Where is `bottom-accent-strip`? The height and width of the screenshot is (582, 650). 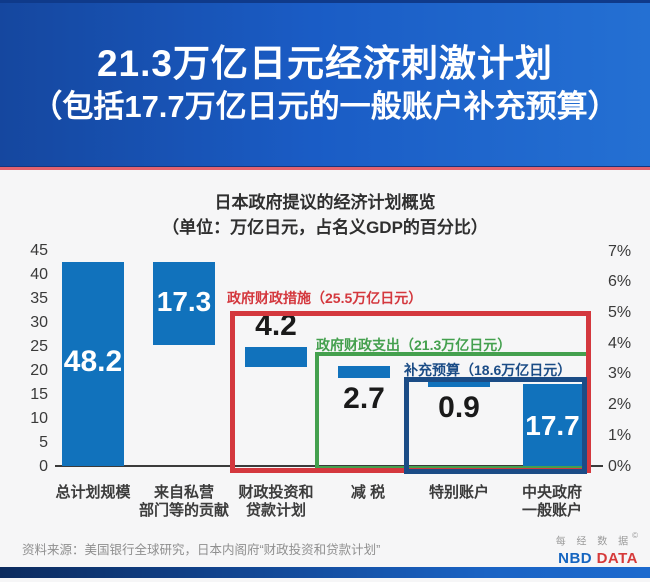
bottom-accent-strip is located at coordinates (325, 572).